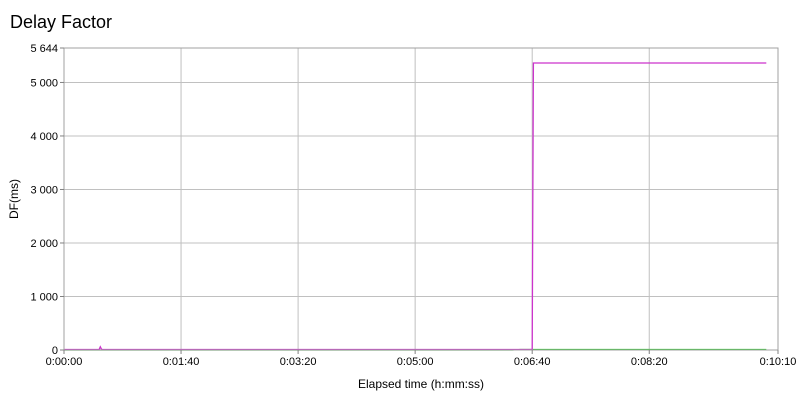 The width and height of the screenshot is (800, 400). I want to click on y-tick-label: 2 000, so click(44, 244).